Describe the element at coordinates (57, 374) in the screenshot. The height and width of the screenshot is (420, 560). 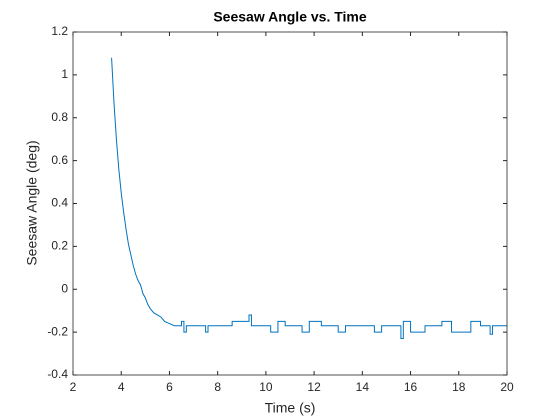
I see `y-tick-label: -0.4` at that location.